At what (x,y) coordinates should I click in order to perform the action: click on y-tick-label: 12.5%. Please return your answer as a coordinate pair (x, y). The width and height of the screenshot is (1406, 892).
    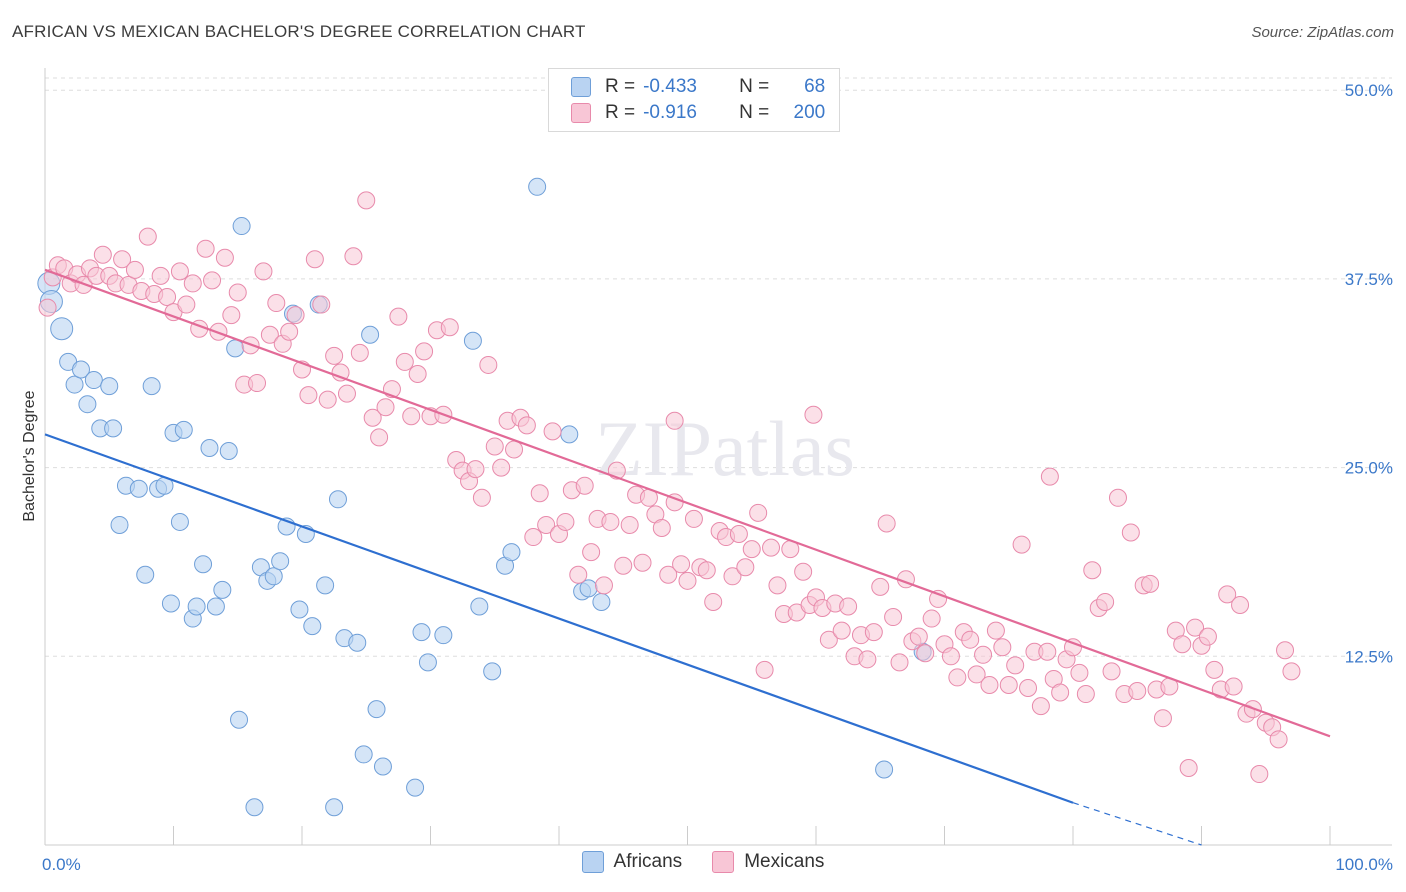
    Looking at the image, I should click on (1369, 656).